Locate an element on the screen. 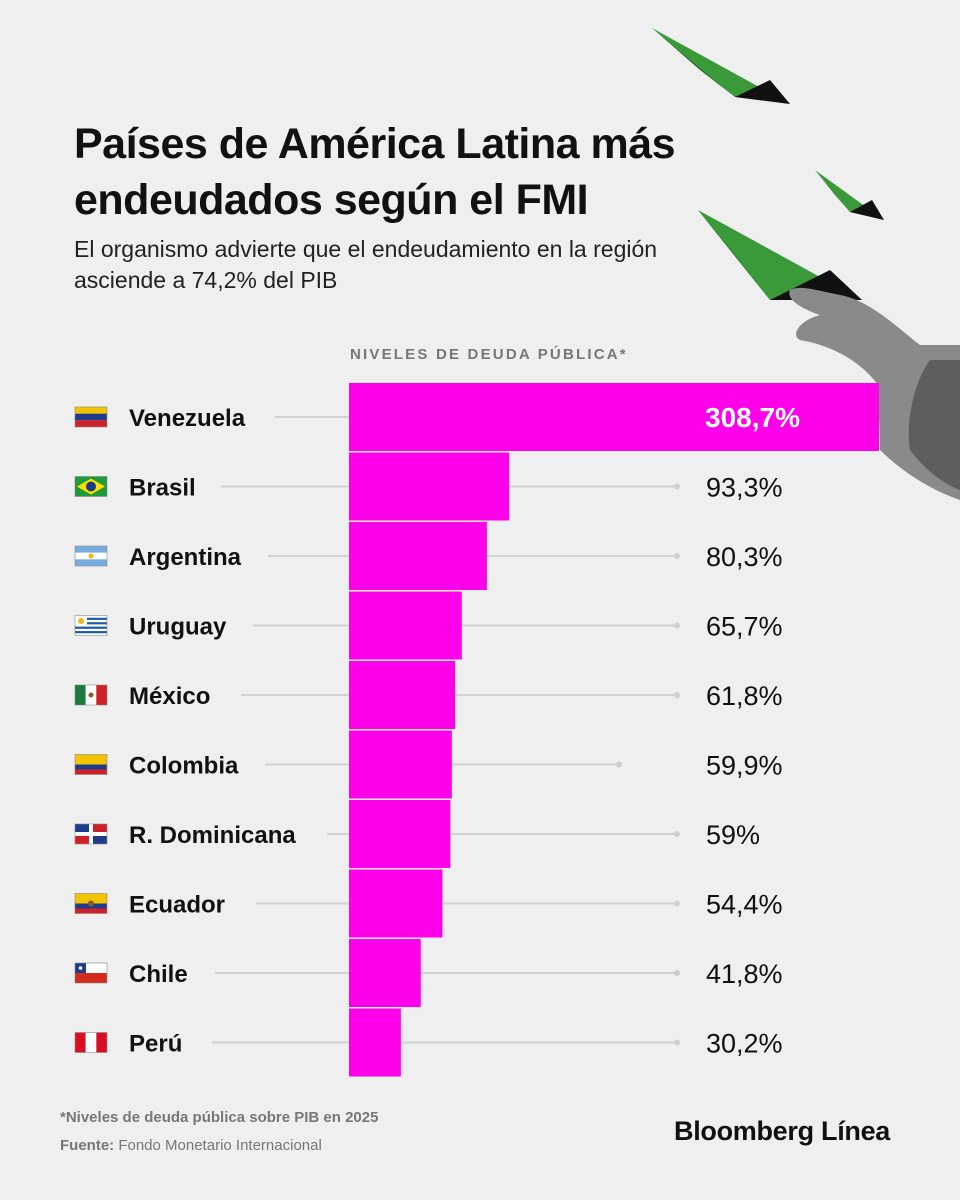 This screenshot has width=960, height=1200. data-label: 59% is located at coordinates (733, 835).